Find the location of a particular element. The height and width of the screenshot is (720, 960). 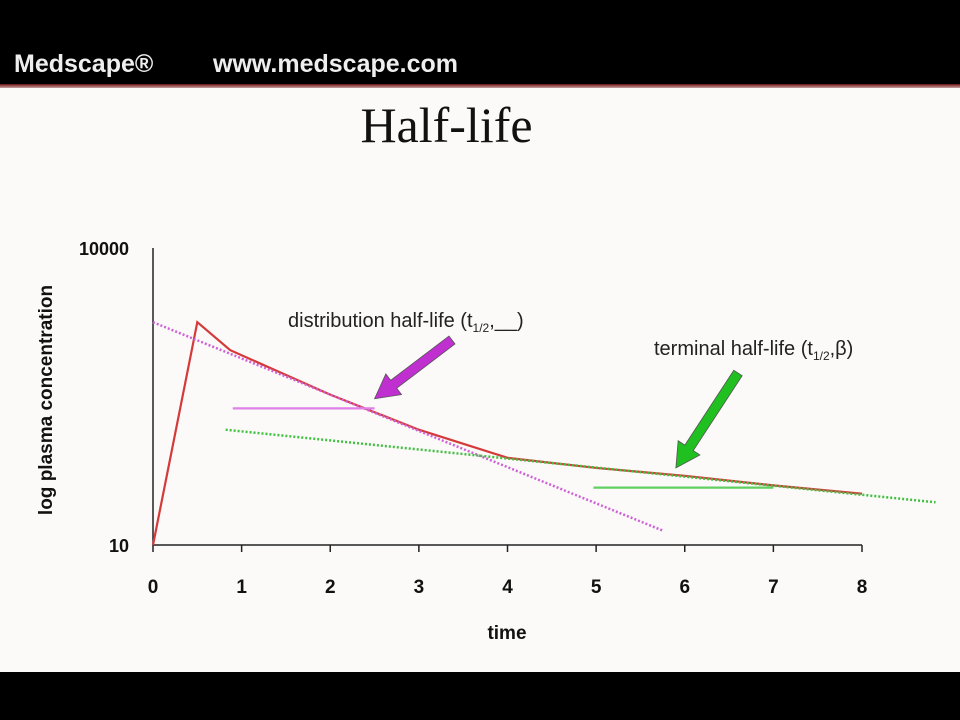

footer-bar is located at coordinates (480, 696).